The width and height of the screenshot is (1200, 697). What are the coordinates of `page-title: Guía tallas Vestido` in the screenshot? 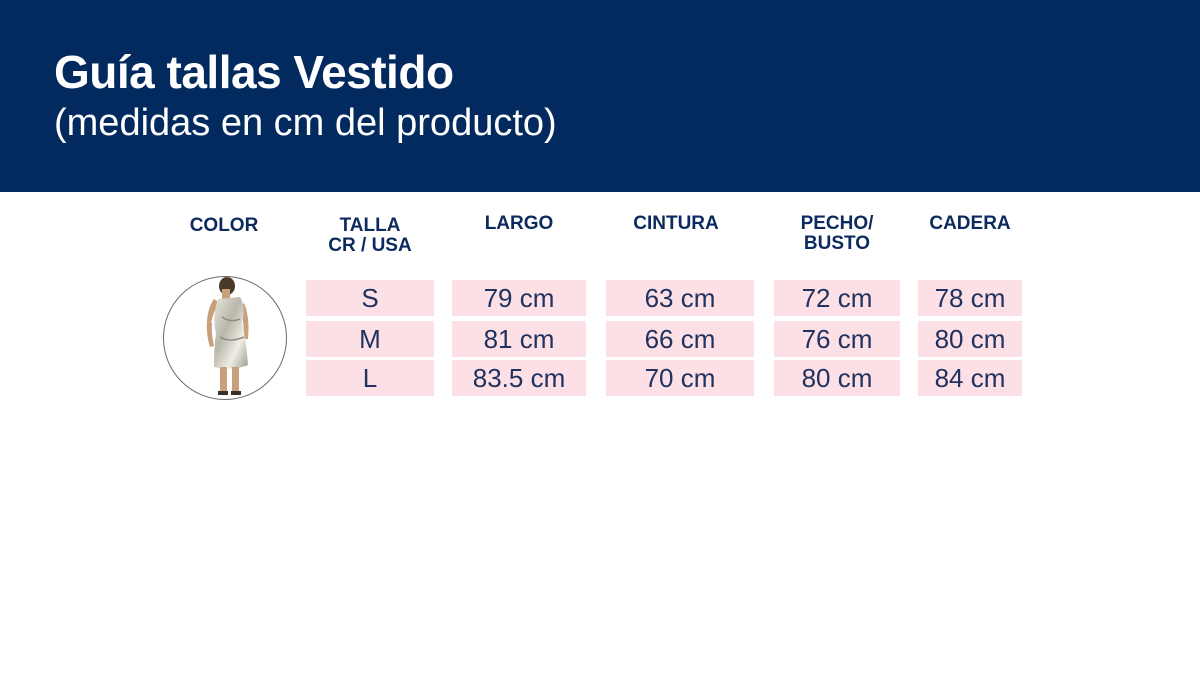 It's located at (254, 72).